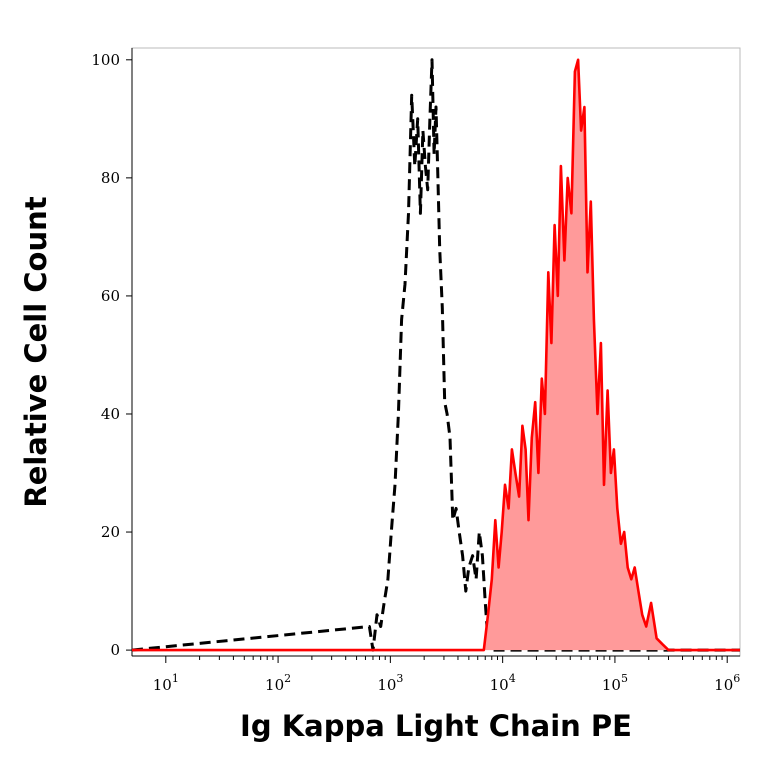 This screenshot has width=764, height=764. Describe the element at coordinates (110, 414) in the screenshot. I see `y-tick-label: 40` at that location.